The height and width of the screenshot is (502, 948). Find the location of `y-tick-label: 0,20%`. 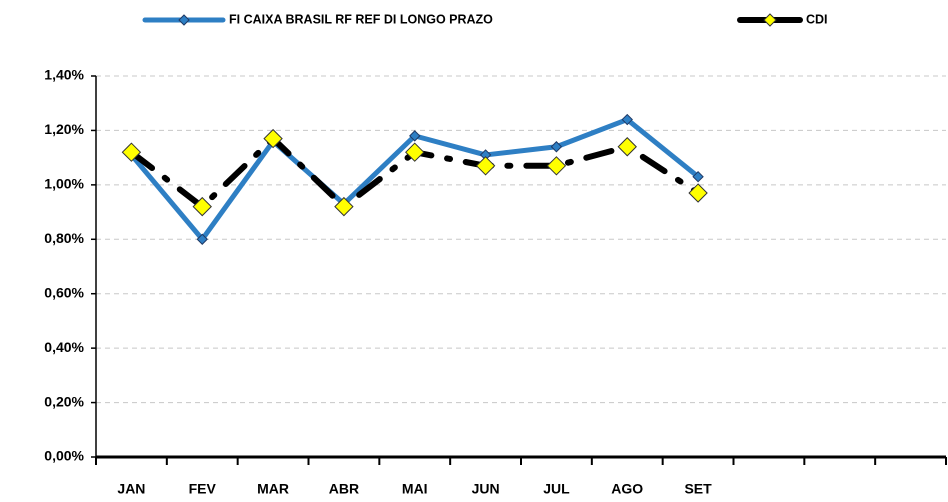

y-tick-label: 0,20% is located at coordinates (64, 401).